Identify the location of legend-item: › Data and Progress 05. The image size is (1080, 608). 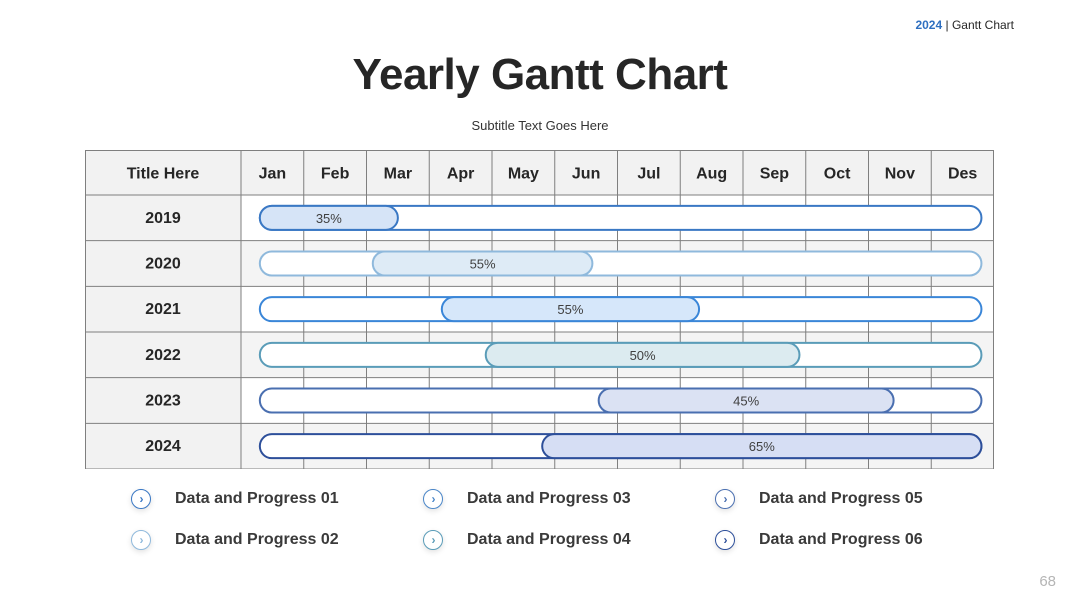
(818, 499).